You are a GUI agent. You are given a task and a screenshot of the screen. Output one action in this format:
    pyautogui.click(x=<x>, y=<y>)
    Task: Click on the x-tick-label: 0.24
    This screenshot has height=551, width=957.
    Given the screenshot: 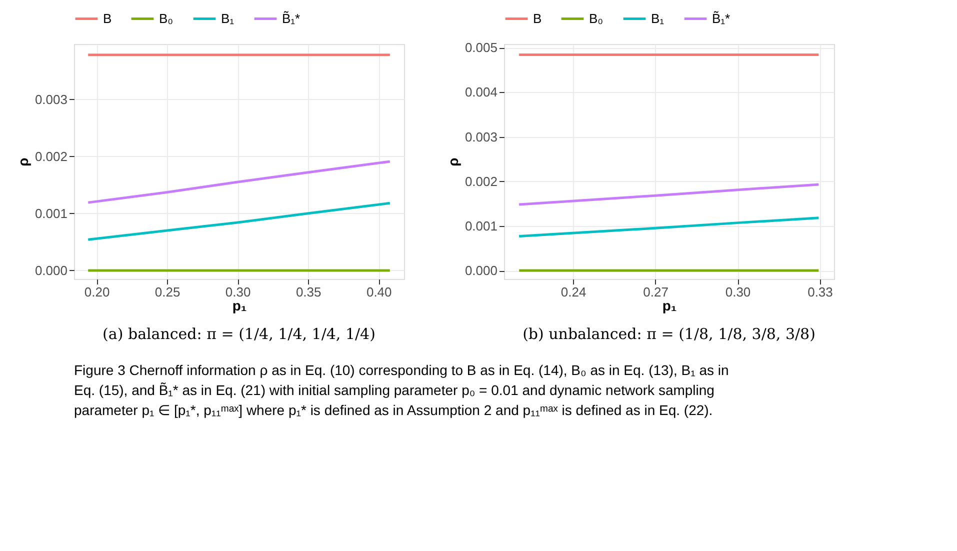 What is the action you would take?
    pyautogui.click(x=573, y=292)
    